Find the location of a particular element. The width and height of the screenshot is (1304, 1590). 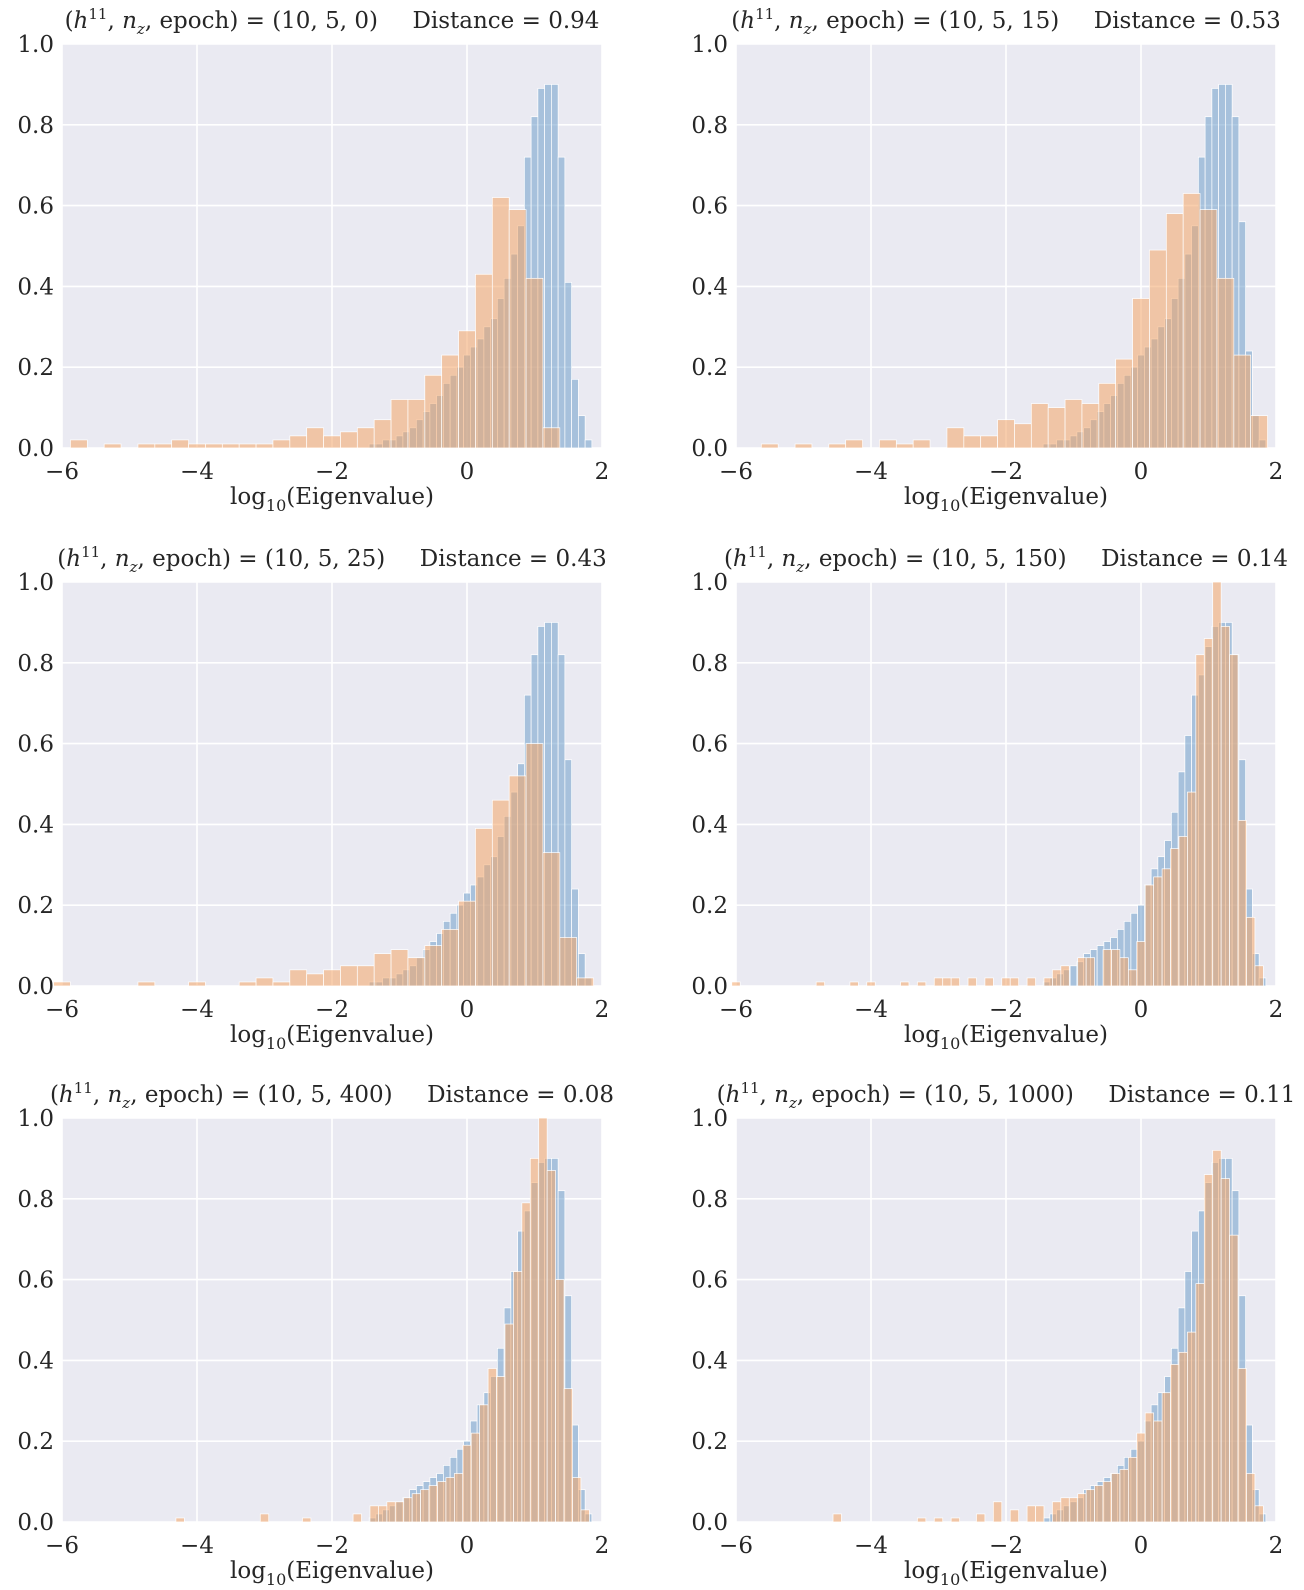

x-tick-label: −6 is located at coordinates (736, 472).